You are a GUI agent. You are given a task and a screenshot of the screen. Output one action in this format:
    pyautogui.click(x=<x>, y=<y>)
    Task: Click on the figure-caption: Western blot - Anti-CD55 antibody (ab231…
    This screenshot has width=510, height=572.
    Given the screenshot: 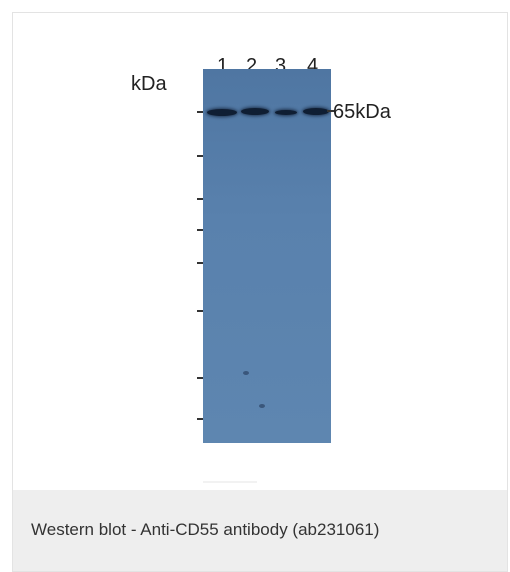 What is the action you would take?
    pyautogui.click(x=205, y=530)
    